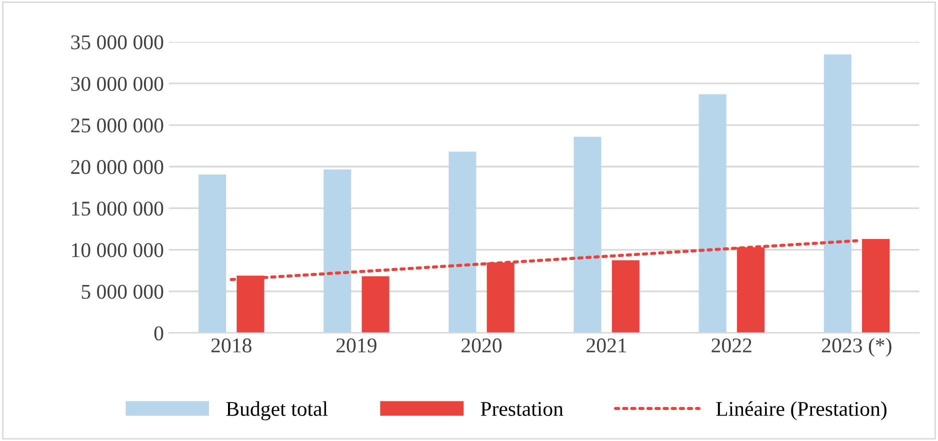 The width and height of the screenshot is (938, 441). I want to click on x-tick-label: 2020, so click(482, 345).